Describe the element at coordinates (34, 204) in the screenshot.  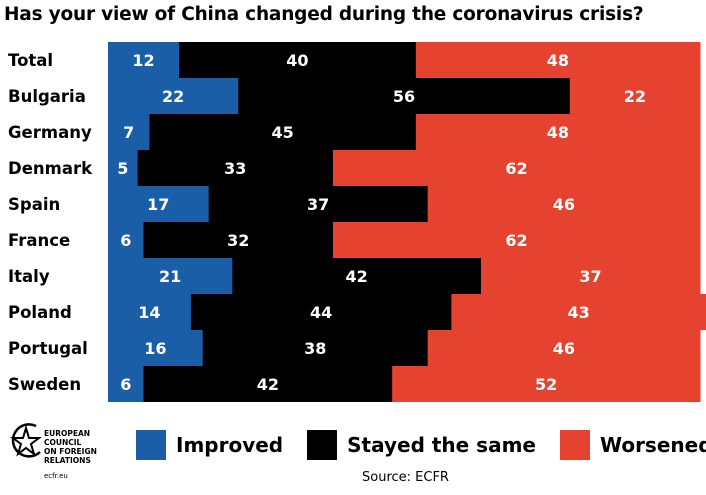
I see `category-label-spain: Spain` at that location.